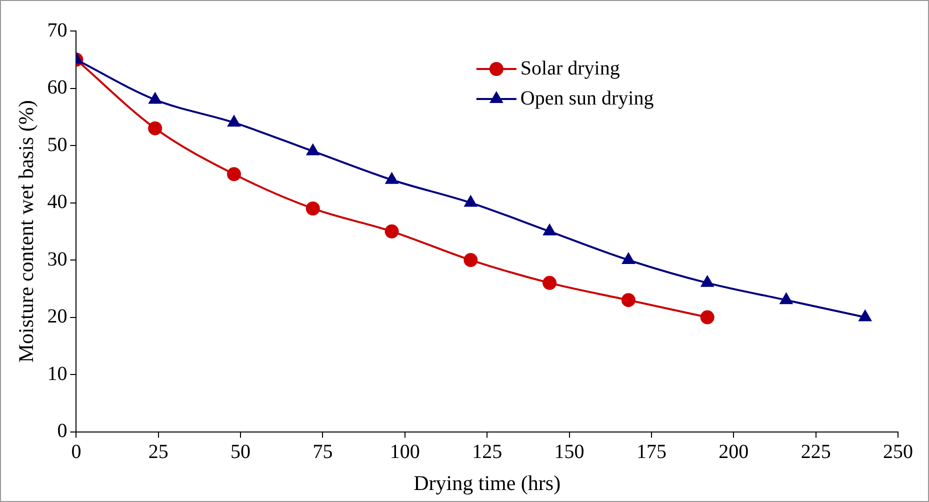 This screenshot has height=502, width=929. What do you see at coordinates (57, 317) in the screenshot?
I see `y-tick-label: 20` at bounding box center [57, 317].